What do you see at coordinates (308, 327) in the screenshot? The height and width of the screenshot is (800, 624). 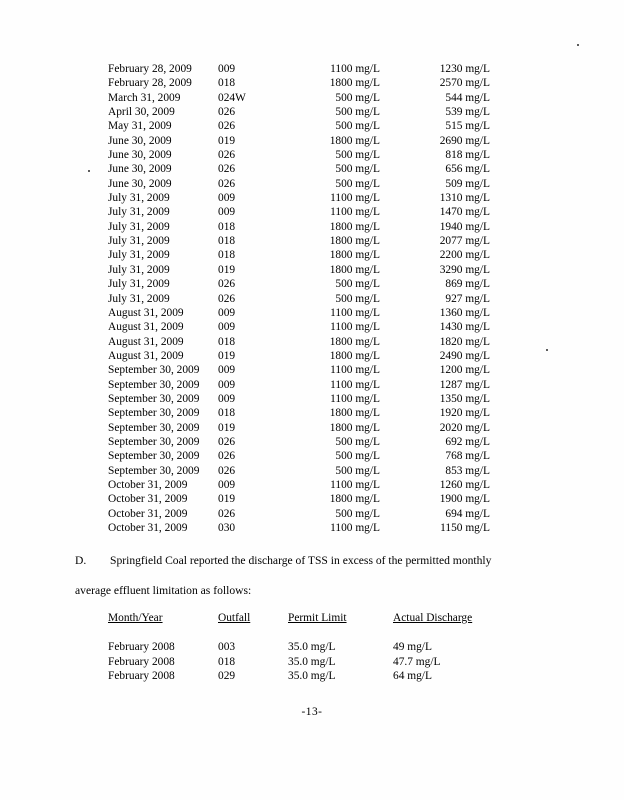 I see `table-row: August 31, 2009 009 1100 mg/L 1430 mg/L` at bounding box center [308, 327].